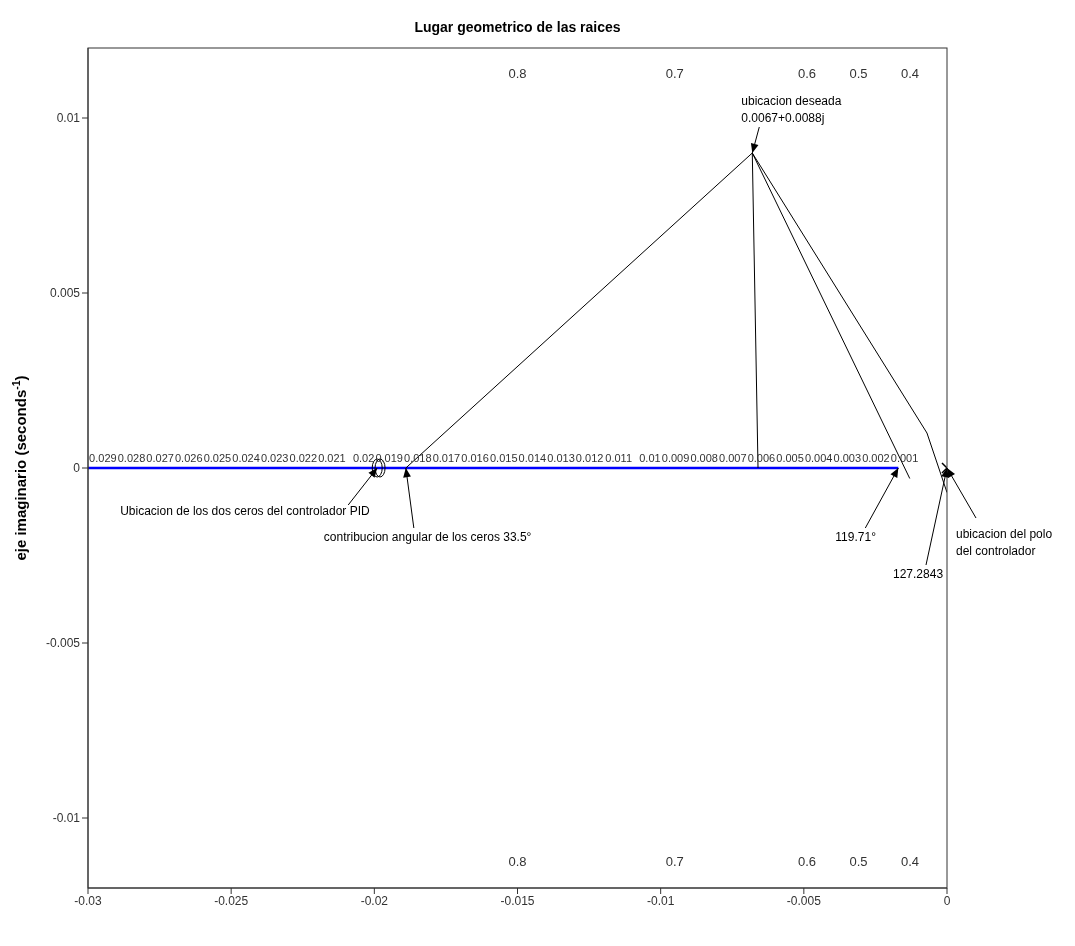 This screenshot has height=946, width=1075. I want to click on annotation: 0.005, so click(790, 458).